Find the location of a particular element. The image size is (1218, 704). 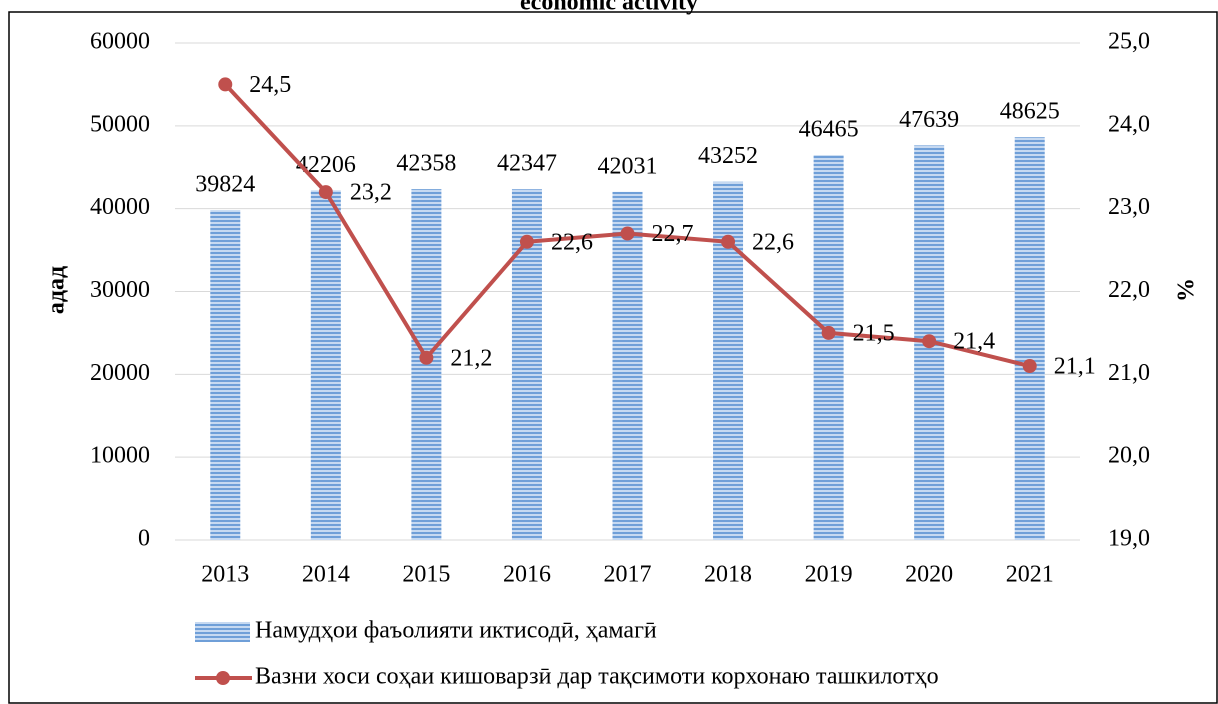

y2-tick-label: 25,0 is located at coordinates (1129, 42).